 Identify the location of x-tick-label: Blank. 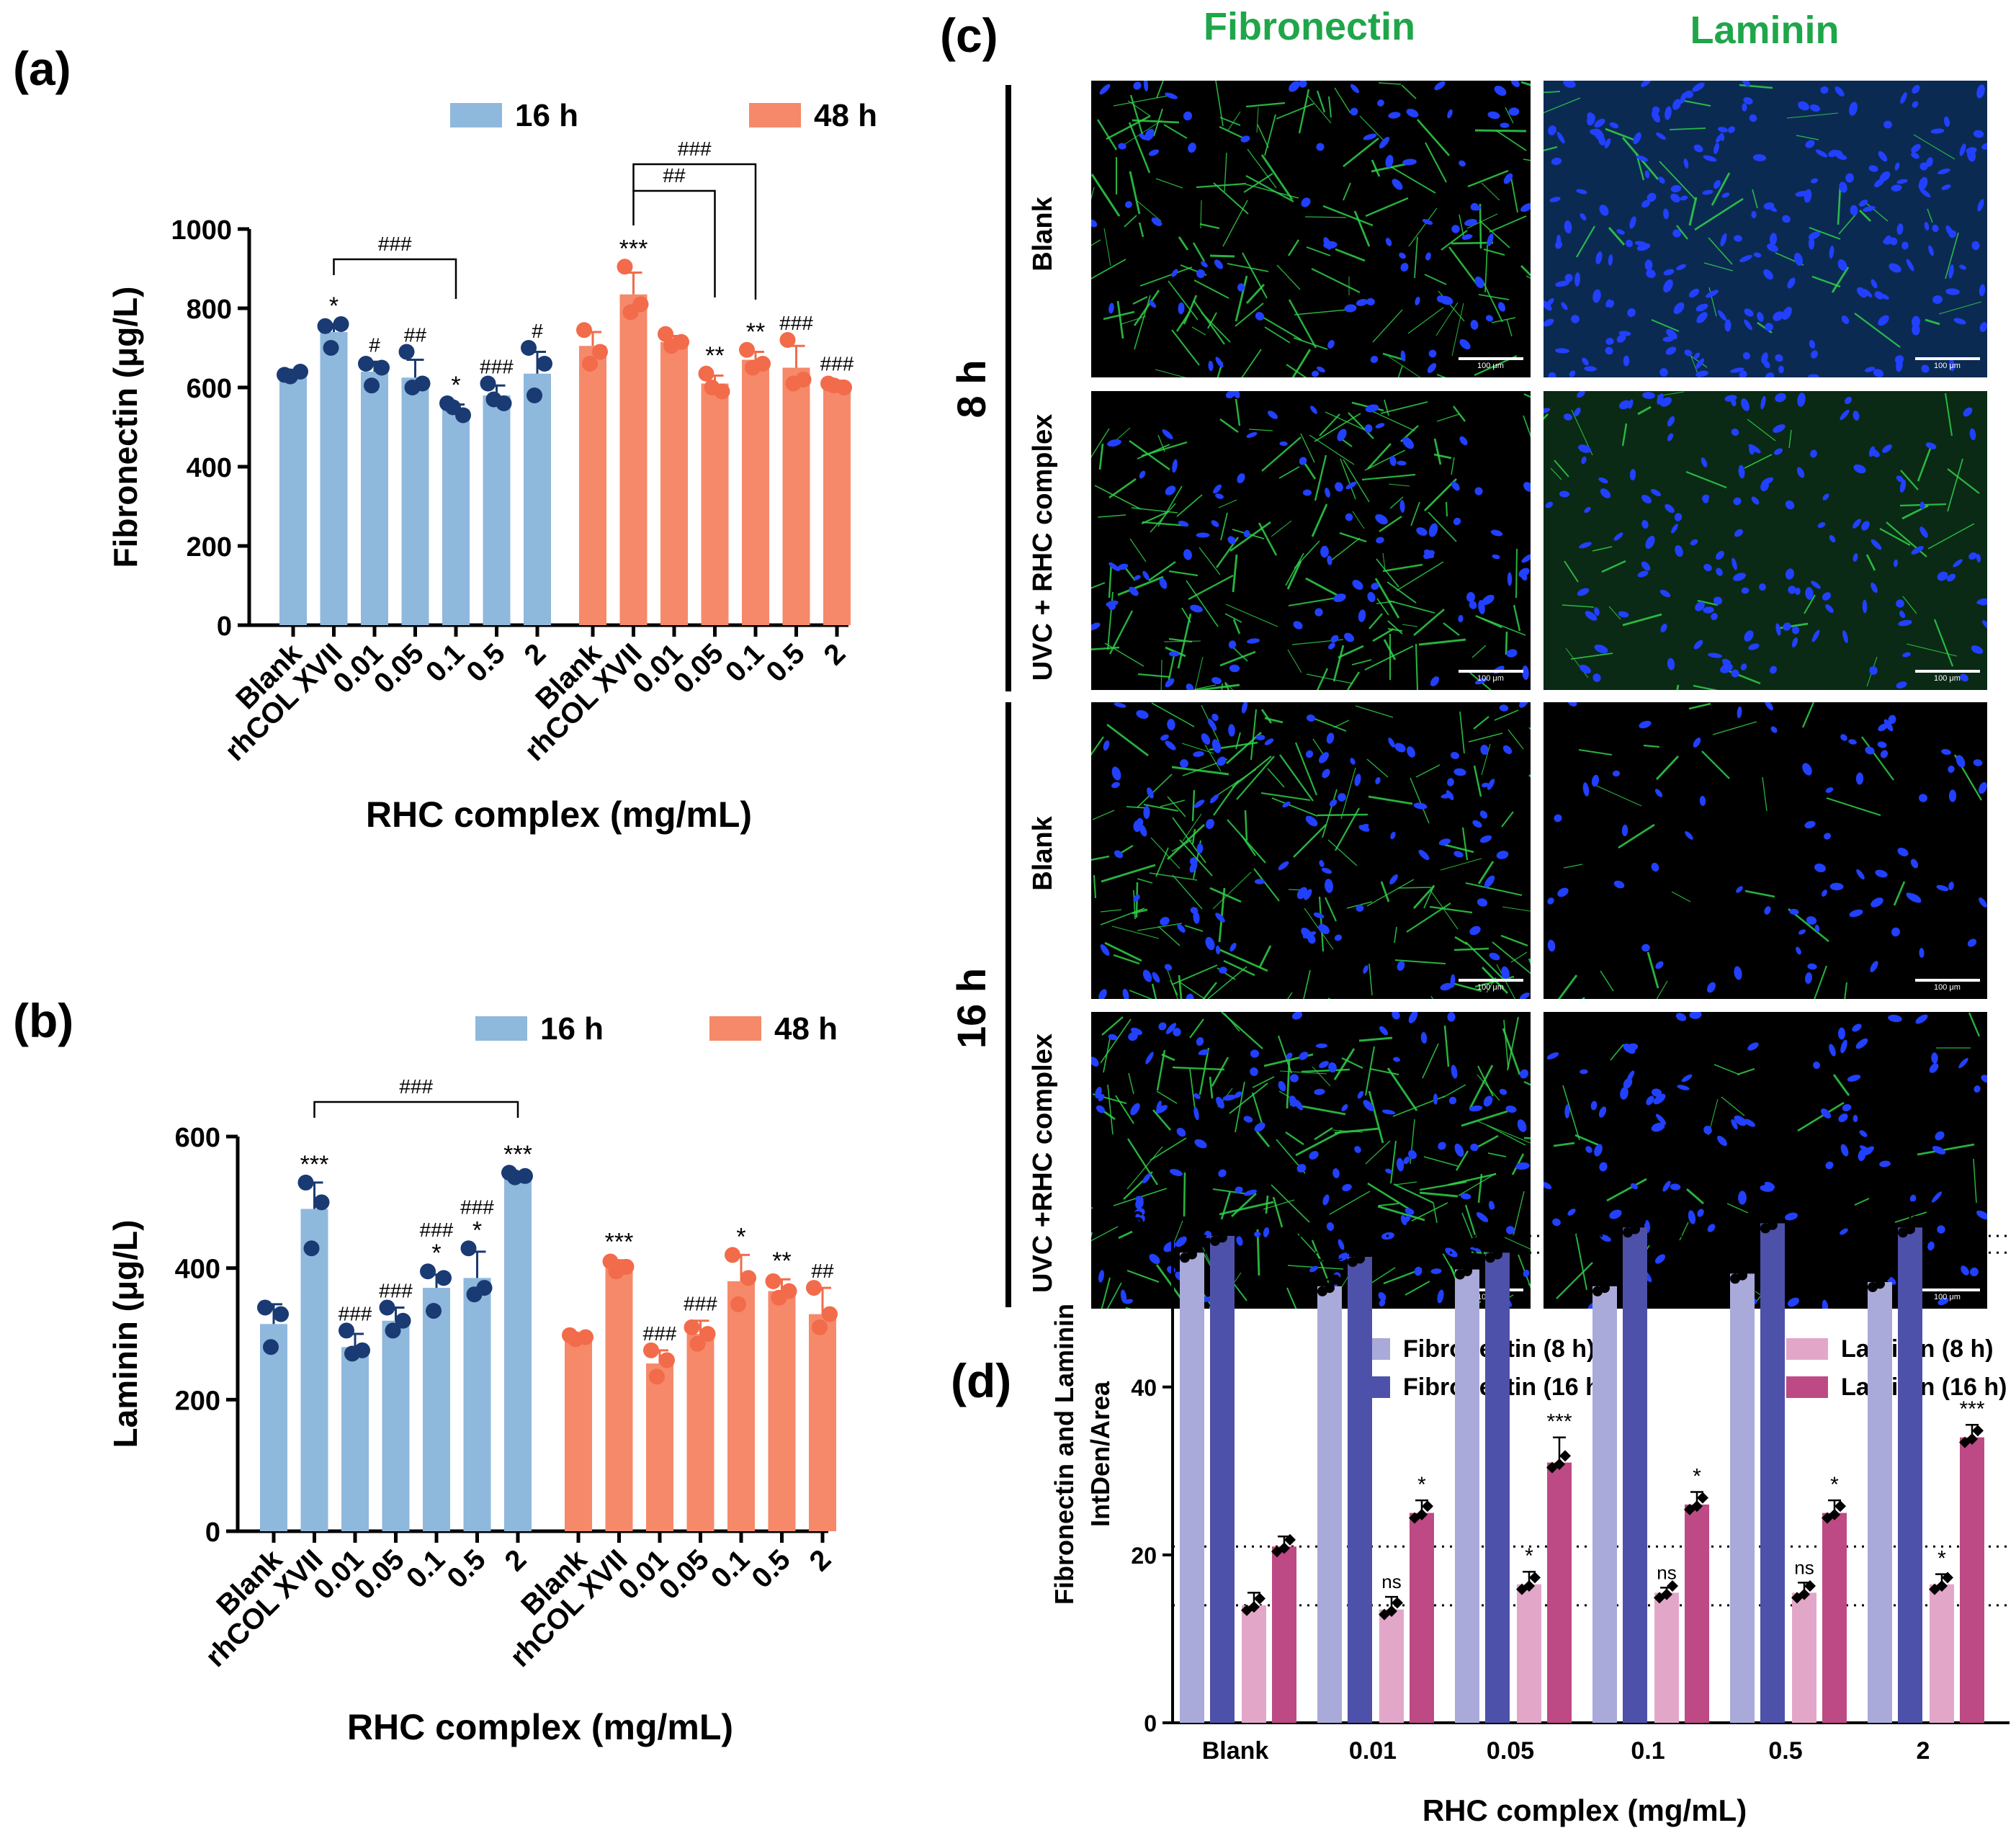
(1235, 1751).